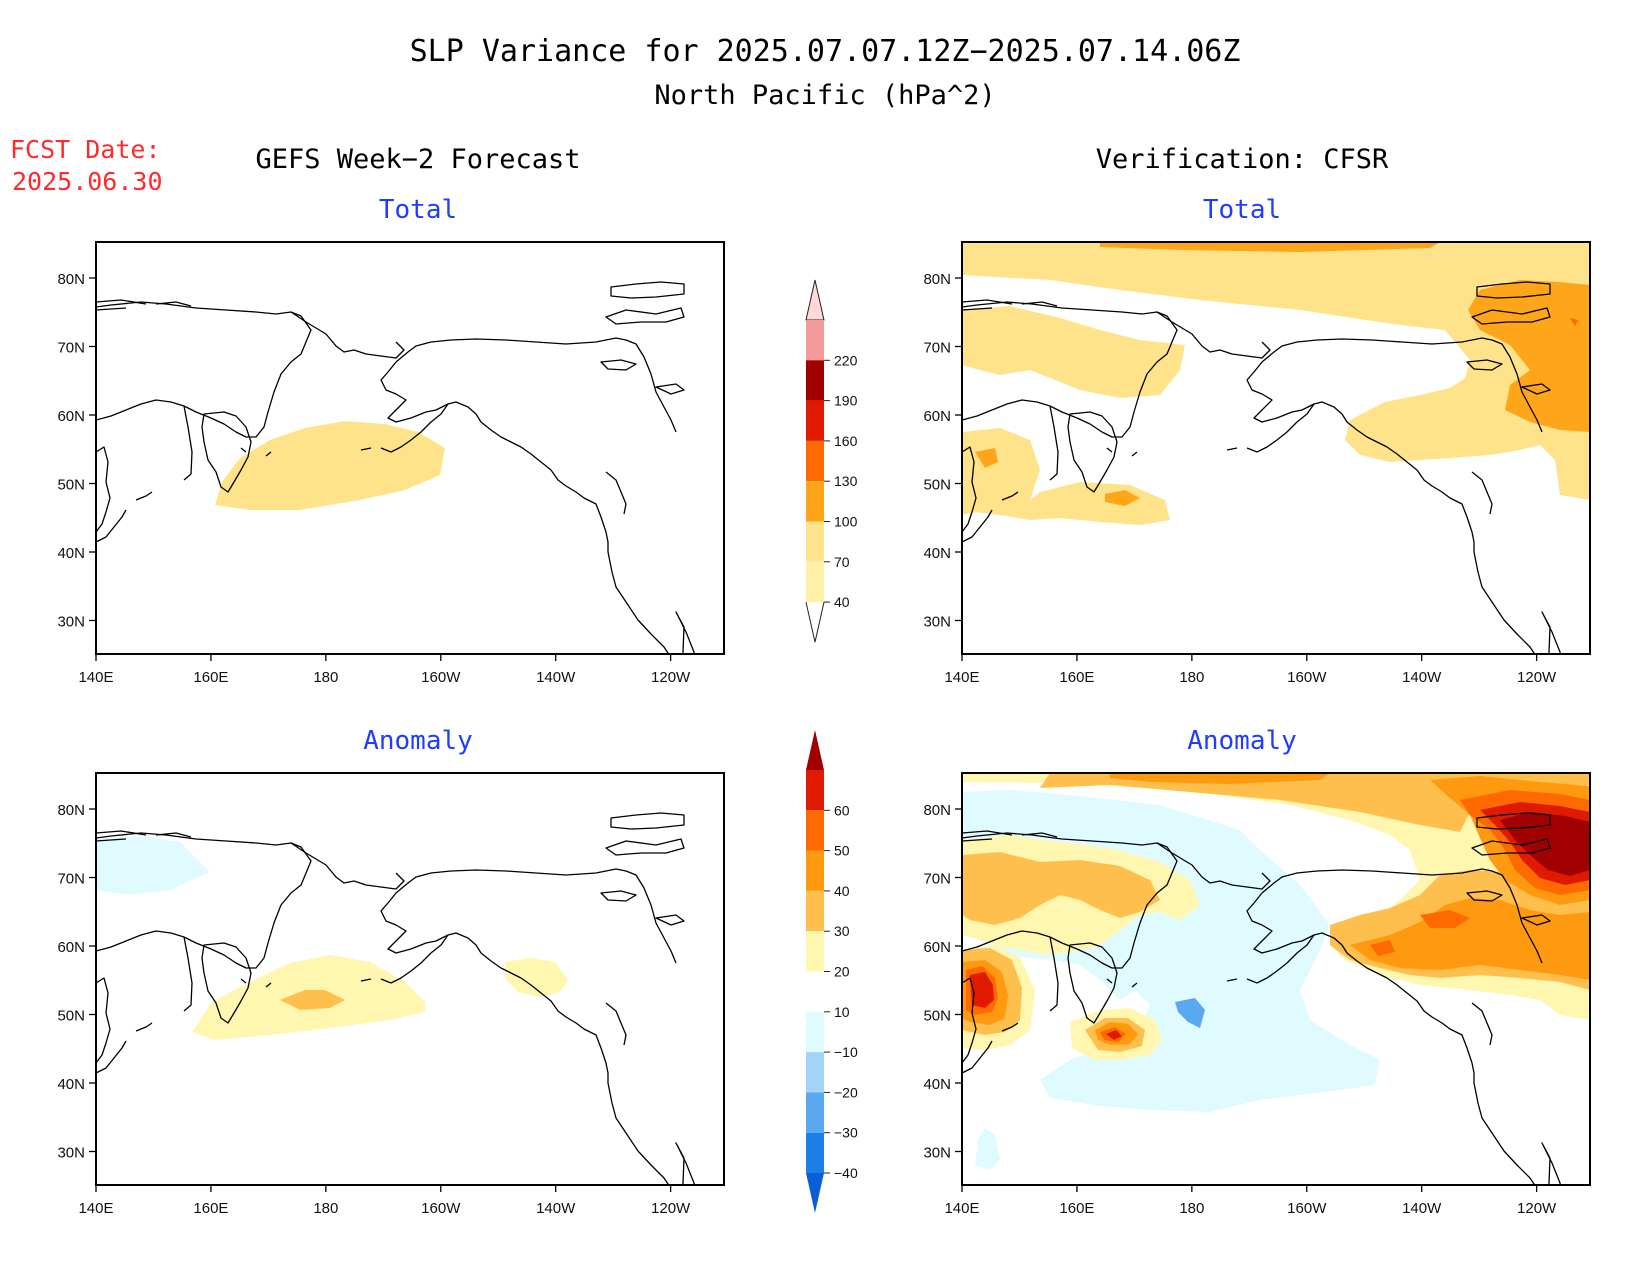  Describe the element at coordinates (846, 360) in the screenshot. I see `colorbar-label: 220` at that location.